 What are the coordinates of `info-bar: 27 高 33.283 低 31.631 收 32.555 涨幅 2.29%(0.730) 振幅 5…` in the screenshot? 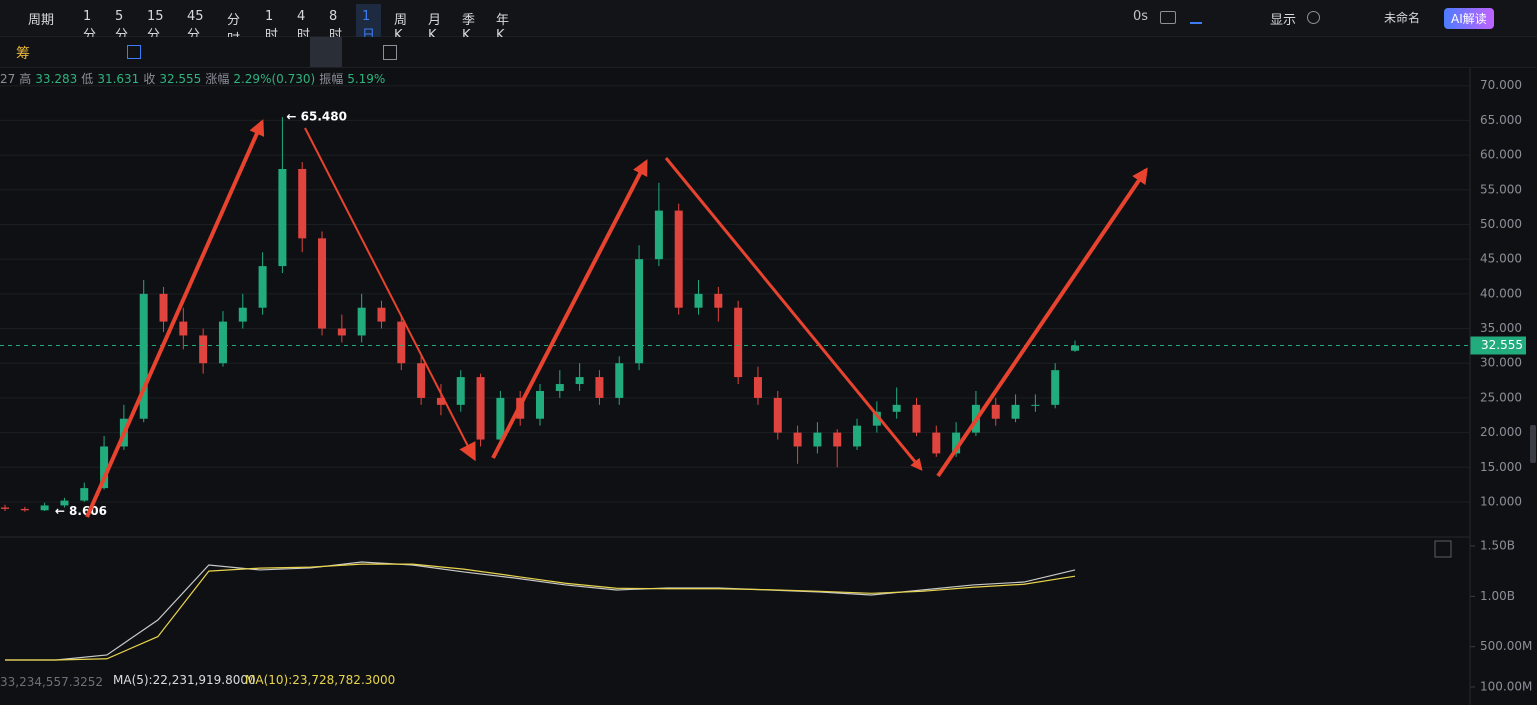 It's located at (194, 78).